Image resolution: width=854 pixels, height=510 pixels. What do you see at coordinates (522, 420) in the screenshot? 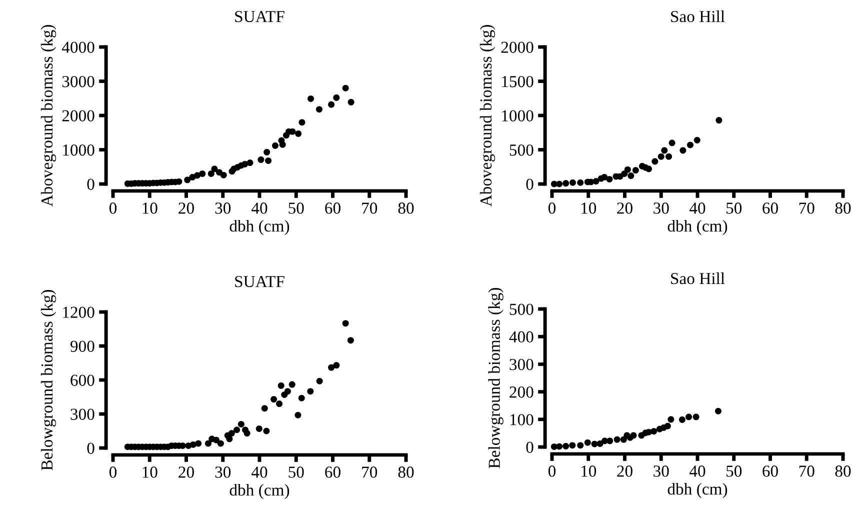
I see `y-tick-label: 100` at bounding box center [522, 420].